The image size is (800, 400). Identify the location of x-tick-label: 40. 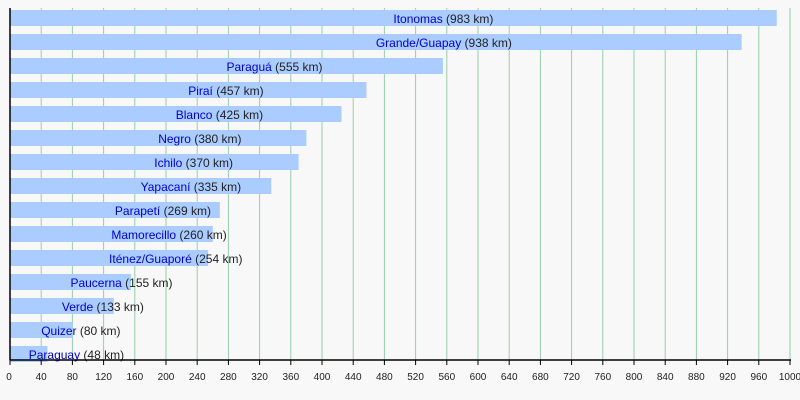
(42, 377).